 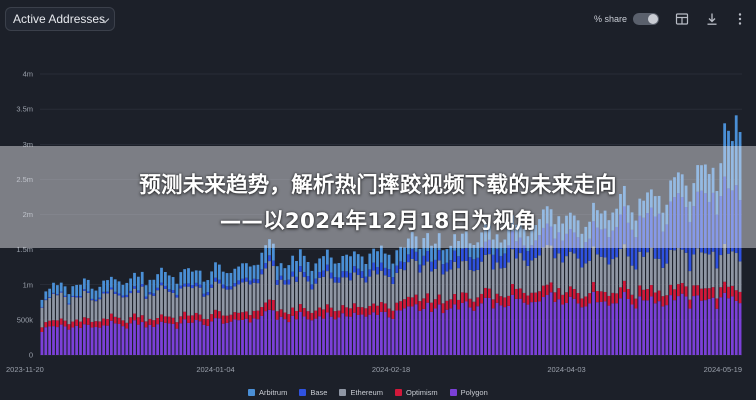 What do you see at coordinates (313, 392) in the screenshot?
I see `legend-item-base: Base` at bounding box center [313, 392].